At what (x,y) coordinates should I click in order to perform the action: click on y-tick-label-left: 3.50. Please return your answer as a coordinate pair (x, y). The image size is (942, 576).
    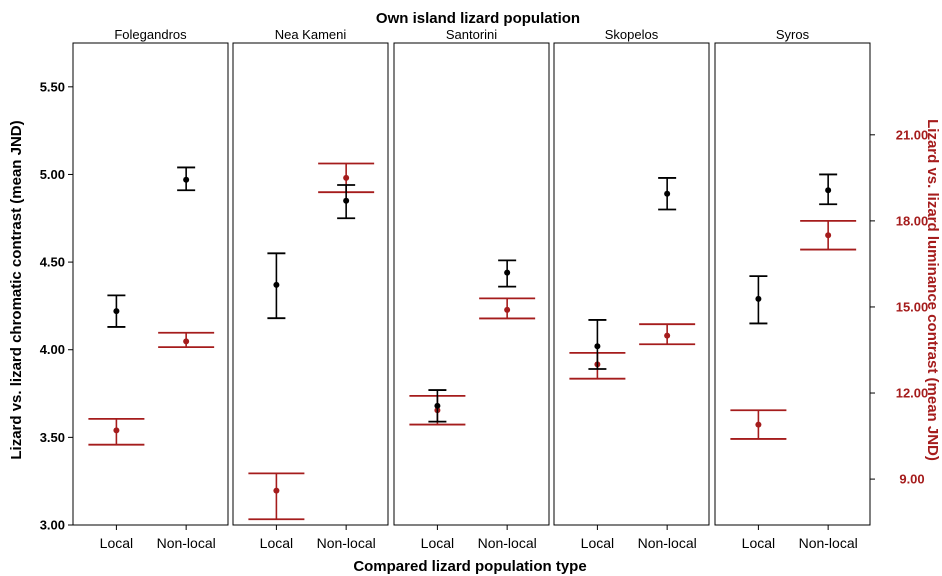
    Looking at the image, I should click on (52, 437).